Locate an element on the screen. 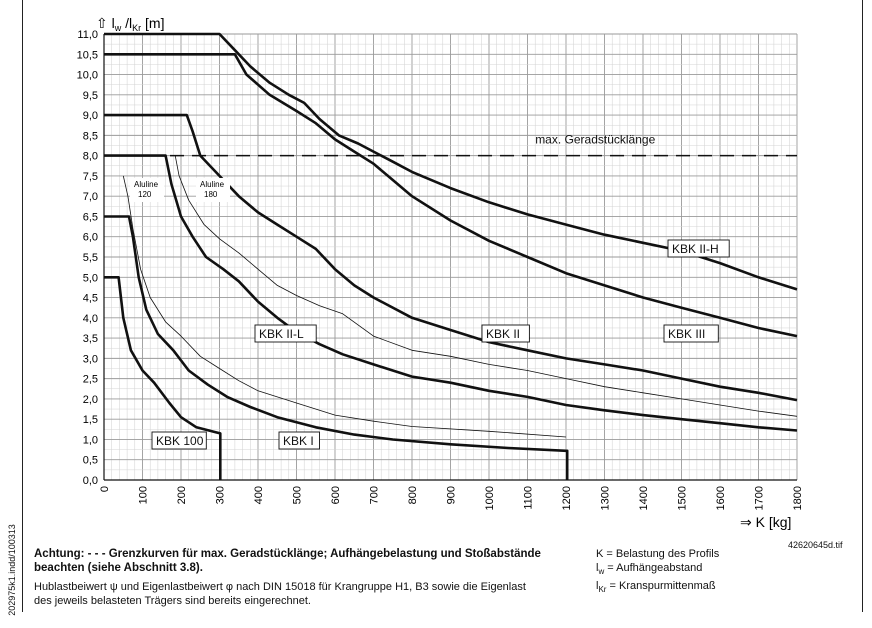 The width and height of the screenshot is (872, 628). y-tick-label: 4,0 is located at coordinates (90, 319).